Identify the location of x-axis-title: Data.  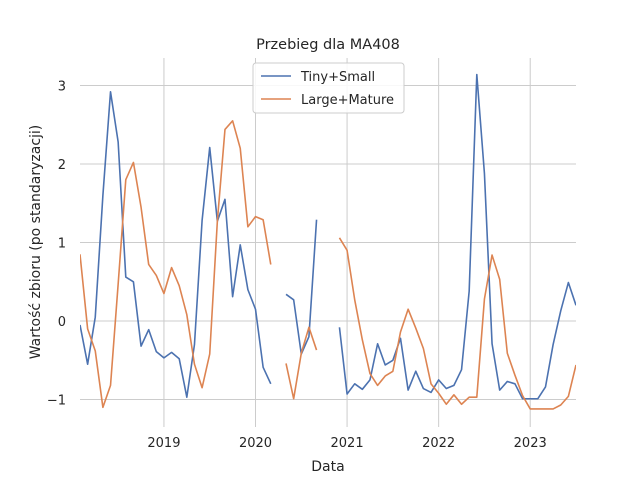
(327, 467).